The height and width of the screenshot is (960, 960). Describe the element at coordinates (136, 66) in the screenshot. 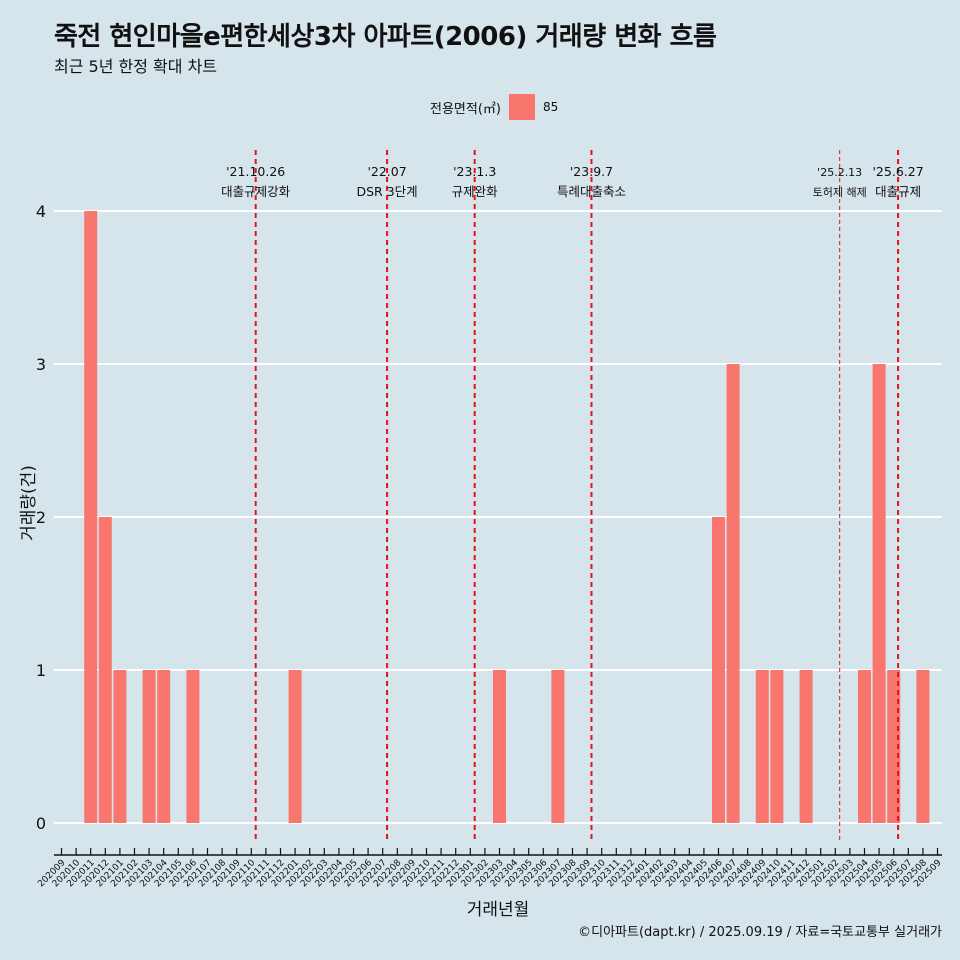

I see `chart-subtitle: 최근 5년 한정 확대 차트` at that location.